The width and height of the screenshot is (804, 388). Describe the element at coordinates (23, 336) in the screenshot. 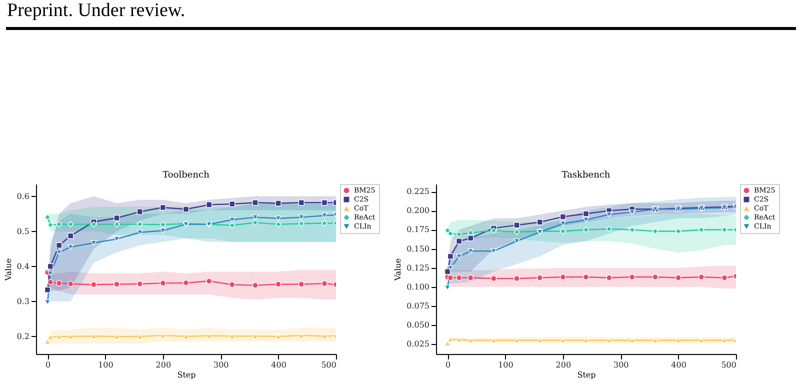

I see `y-tick-label: 0.2` at that location.